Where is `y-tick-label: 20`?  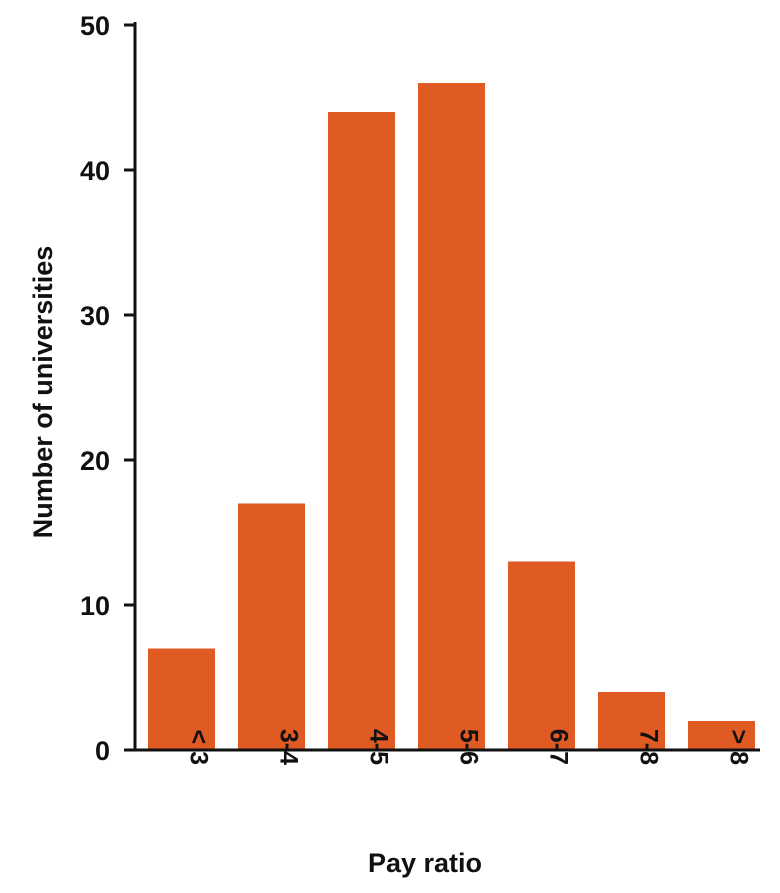 y-tick-label: 20 is located at coordinates (95, 461).